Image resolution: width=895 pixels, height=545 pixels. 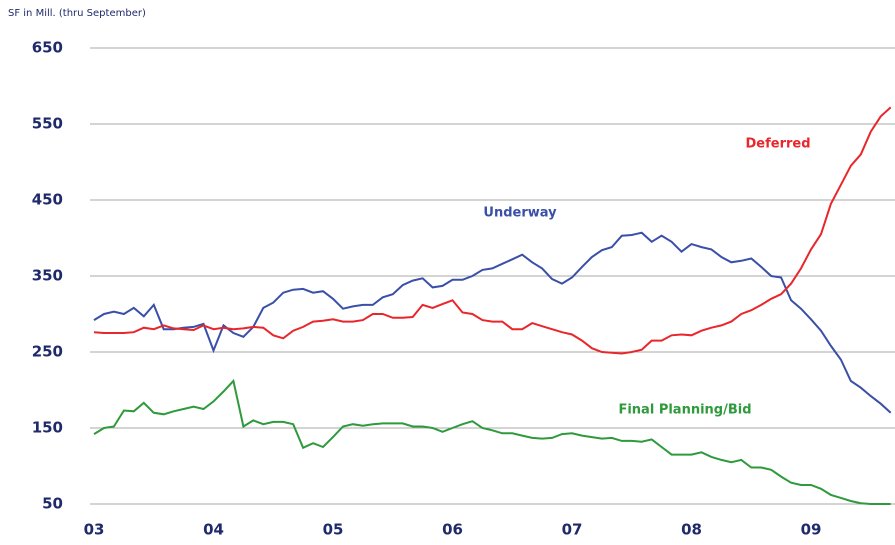 What do you see at coordinates (572, 530) in the screenshot?
I see `x-tick-label: 07` at bounding box center [572, 530].